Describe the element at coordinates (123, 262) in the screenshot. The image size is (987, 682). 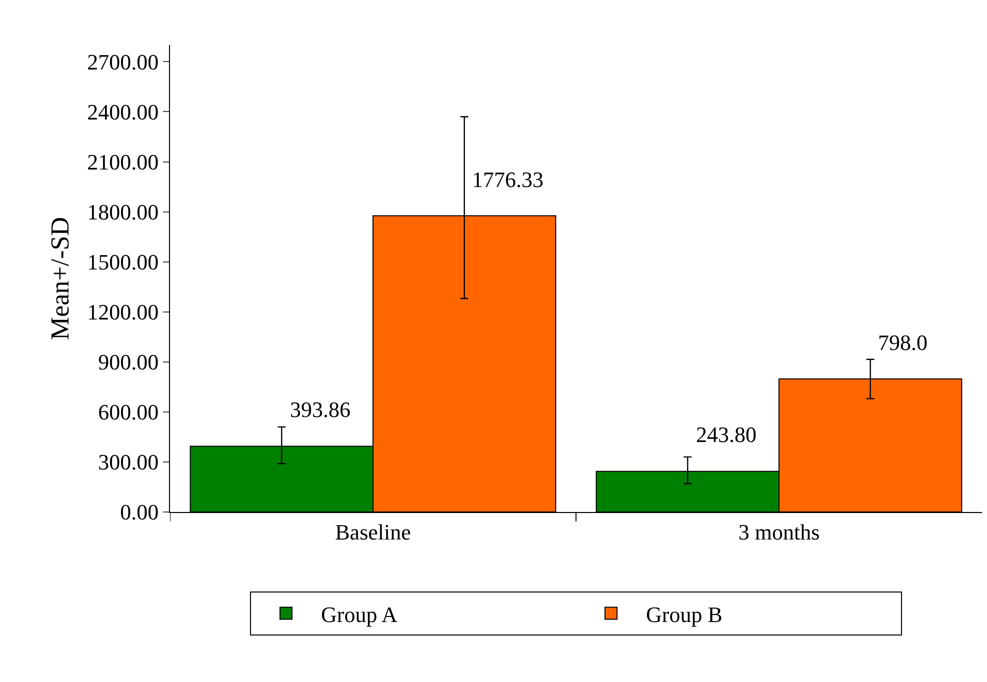
I see `y-tick-label: 1500.00` at that location.